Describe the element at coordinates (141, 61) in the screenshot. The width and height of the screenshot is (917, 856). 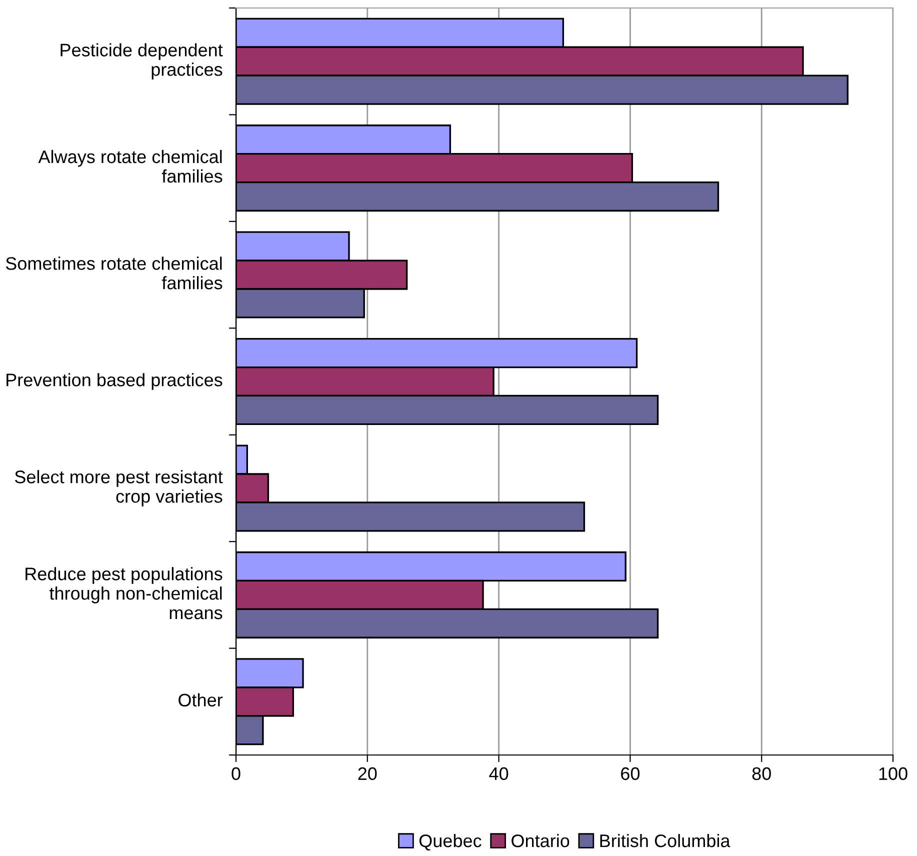
I see `y-tick-label: Pesticide dependent practices` at that location.